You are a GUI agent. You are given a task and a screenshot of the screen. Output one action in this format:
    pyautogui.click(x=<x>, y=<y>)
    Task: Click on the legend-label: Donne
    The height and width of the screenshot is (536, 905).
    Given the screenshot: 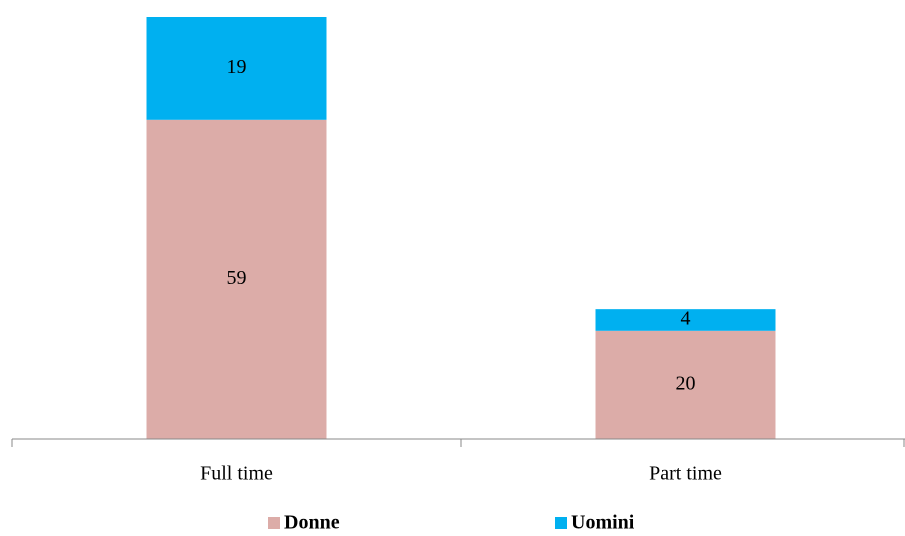 What is the action you would take?
    pyautogui.click(x=312, y=523)
    